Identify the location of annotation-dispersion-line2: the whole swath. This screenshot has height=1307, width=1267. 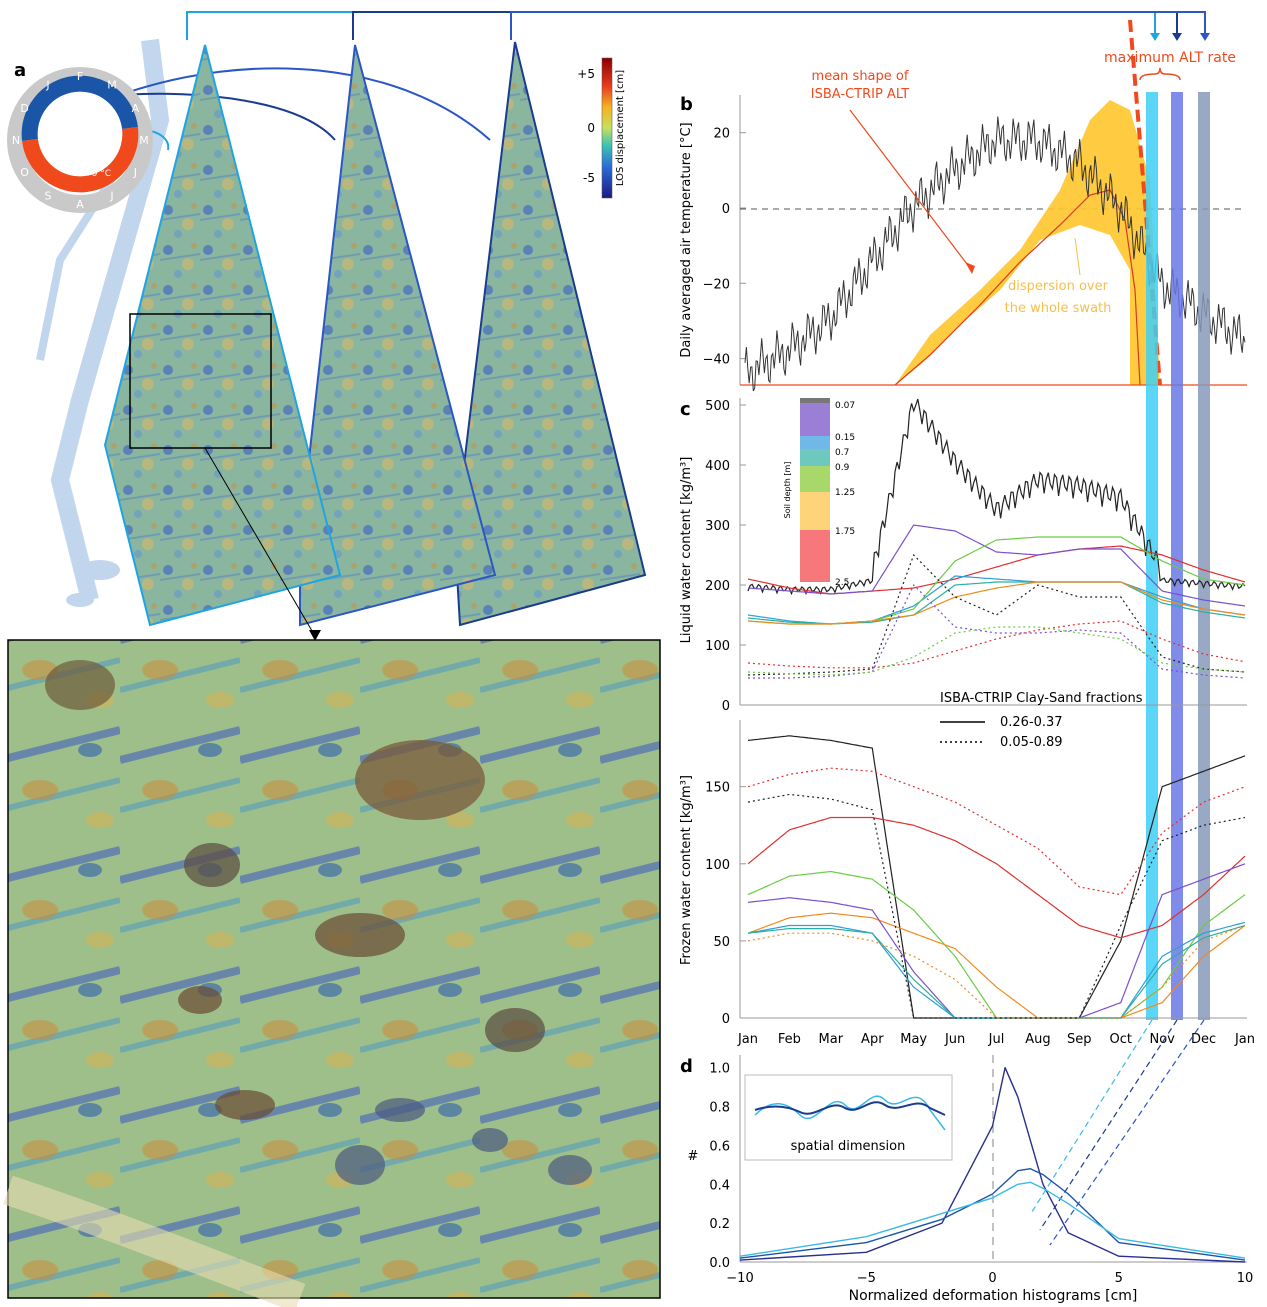
(1058, 308).